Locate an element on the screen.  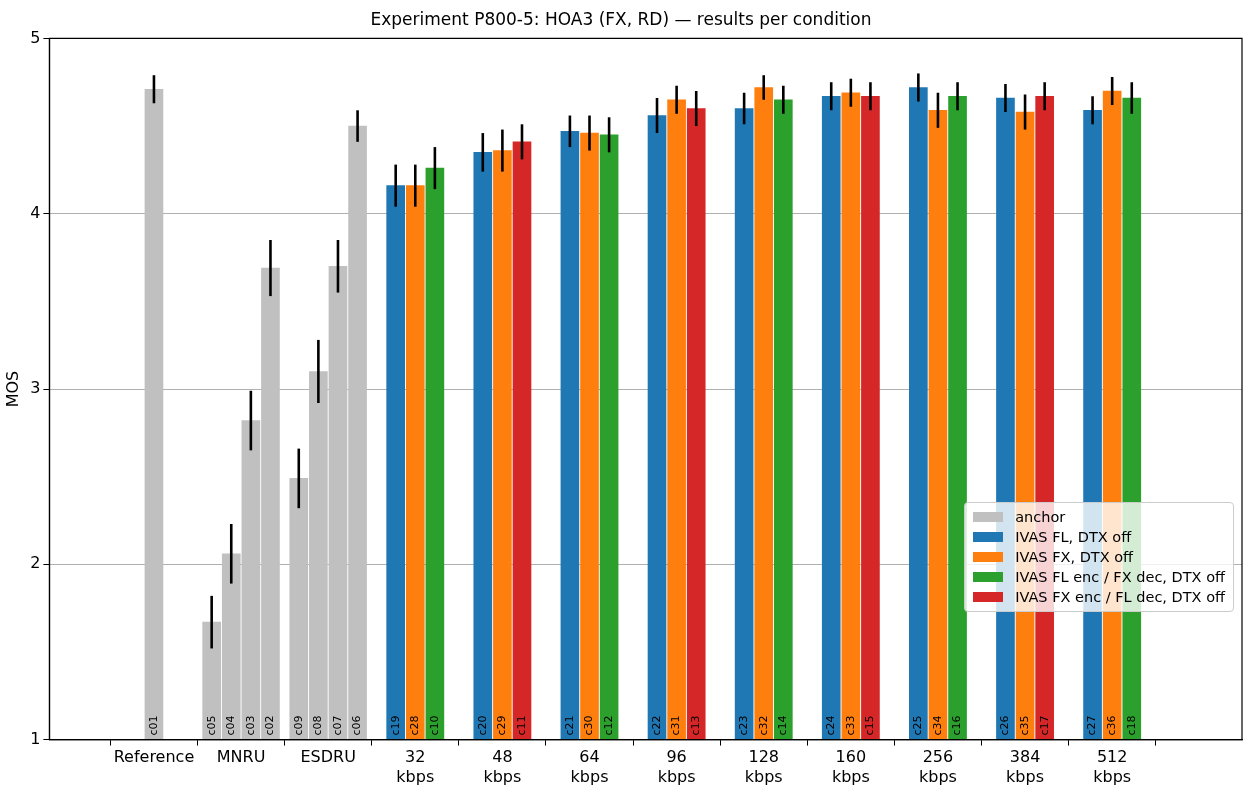
data-label: c06 is located at coordinates (357, 725).